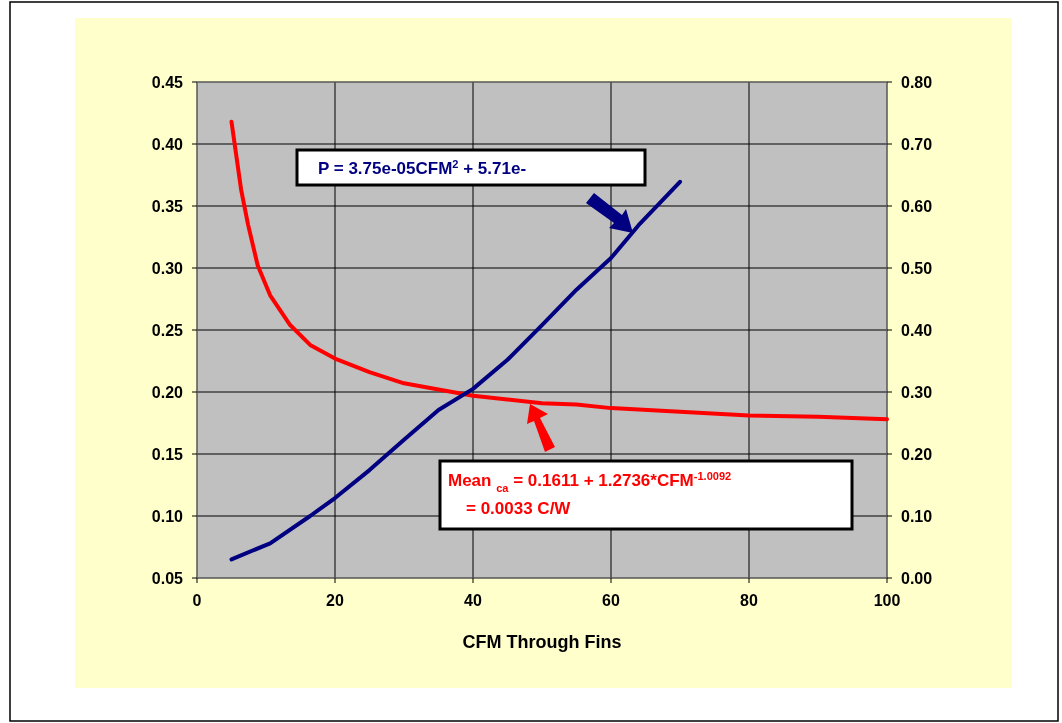  What do you see at coordinates (917, 82) in the screenshot?
I see `y2-tick-label: 0.80` at bounding box center [917, 82].